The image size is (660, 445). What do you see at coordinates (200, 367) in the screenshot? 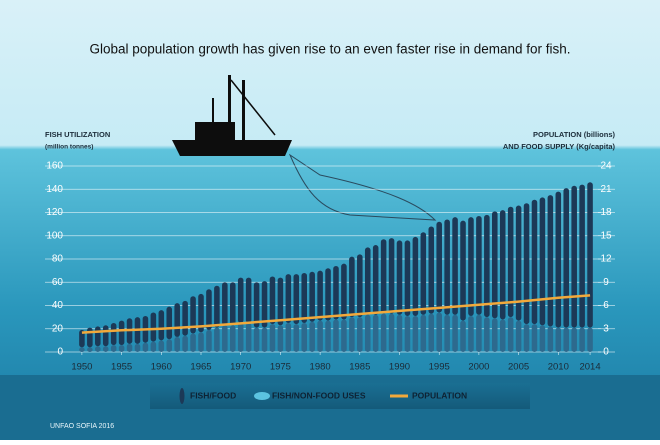
I see `x-tick-label: 1965` at bounding box center [200, 367].